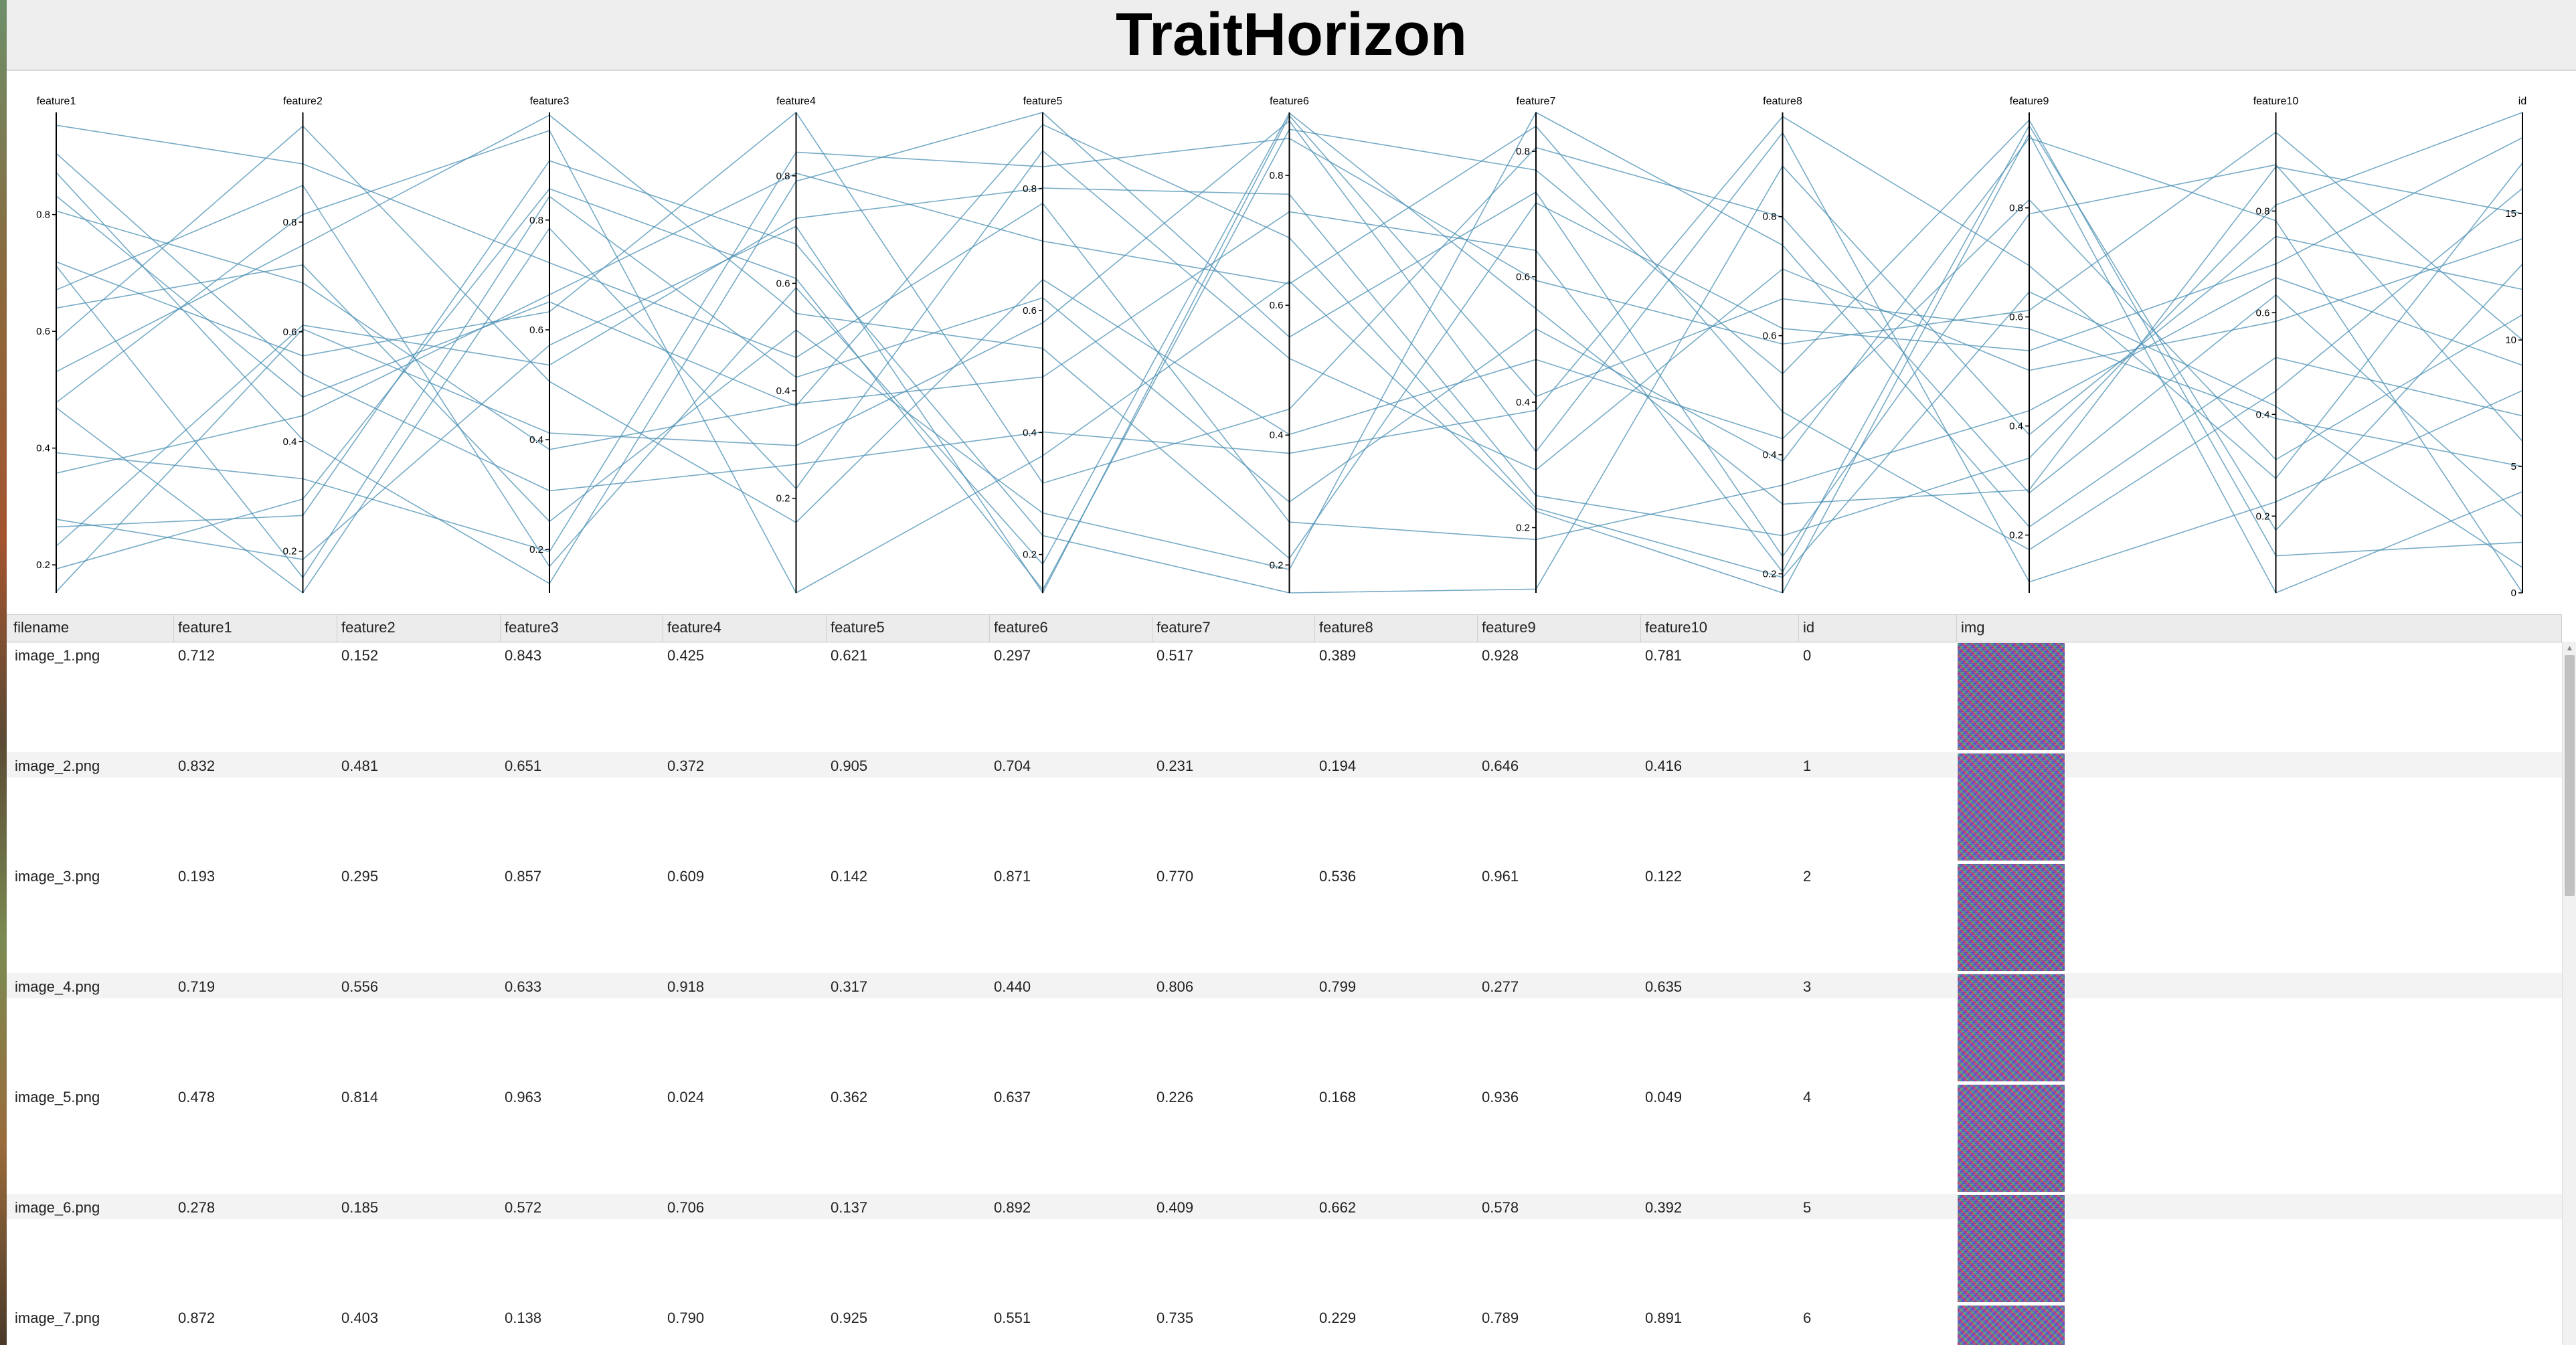  I want to click on axis-feature3: feature3 0.2 0.4 0.6 0.8, so click(549, 344).